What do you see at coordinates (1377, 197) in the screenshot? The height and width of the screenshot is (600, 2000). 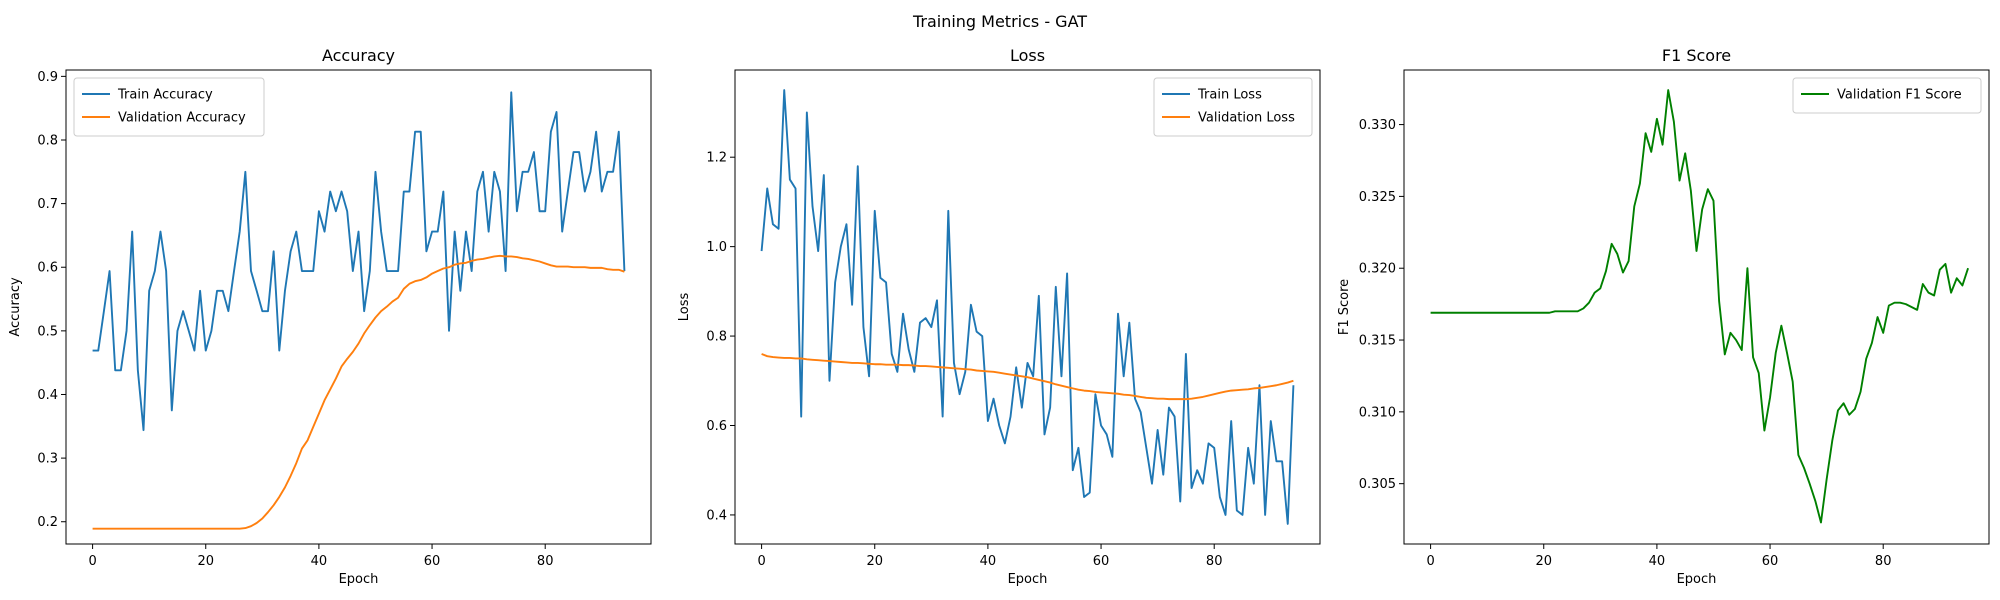 I see `y-tick-label: 0.325` at bounding box center [1377, 197].